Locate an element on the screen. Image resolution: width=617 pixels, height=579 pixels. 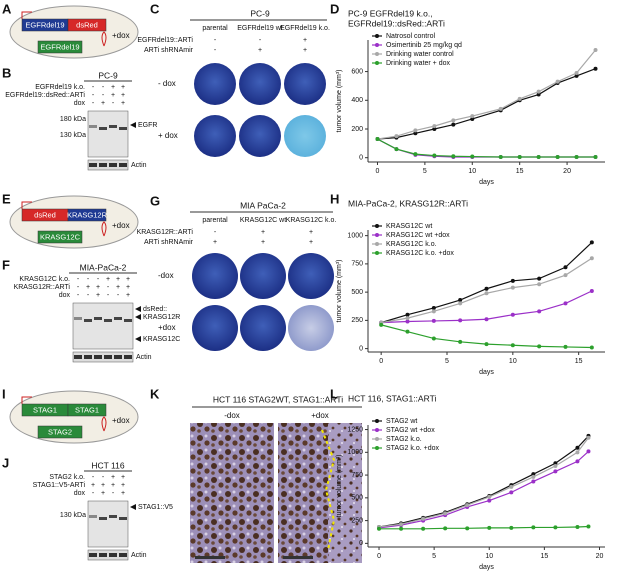
band-label: EGFR is located at coordinates (147, 125).